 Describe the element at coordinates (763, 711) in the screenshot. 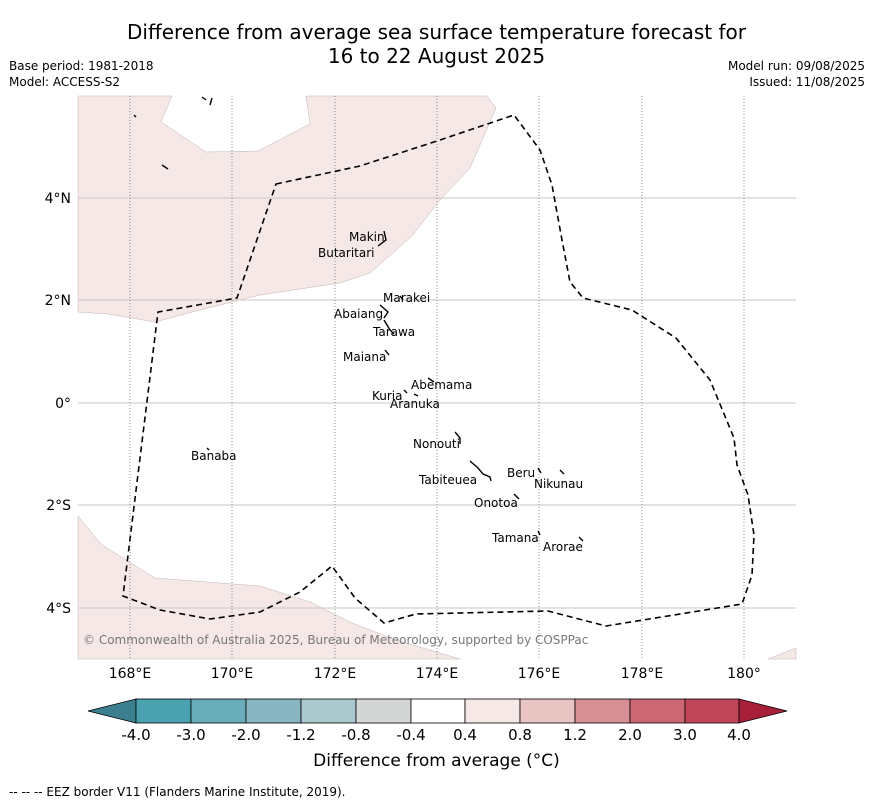

I see `colorbar-max-arrow` at that location.